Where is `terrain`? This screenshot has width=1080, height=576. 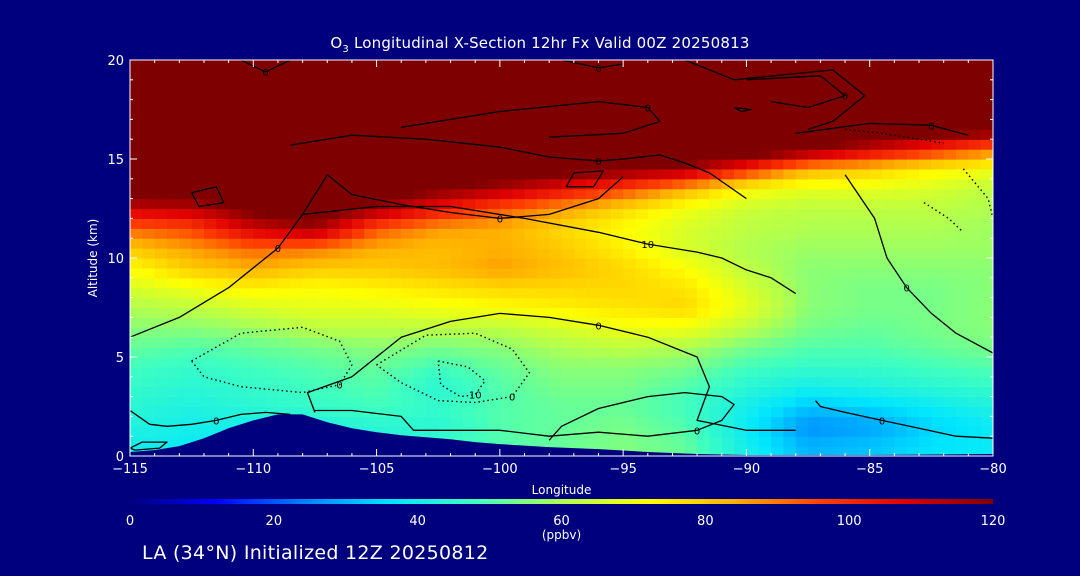
terrain is located at coordinates (561, 435).